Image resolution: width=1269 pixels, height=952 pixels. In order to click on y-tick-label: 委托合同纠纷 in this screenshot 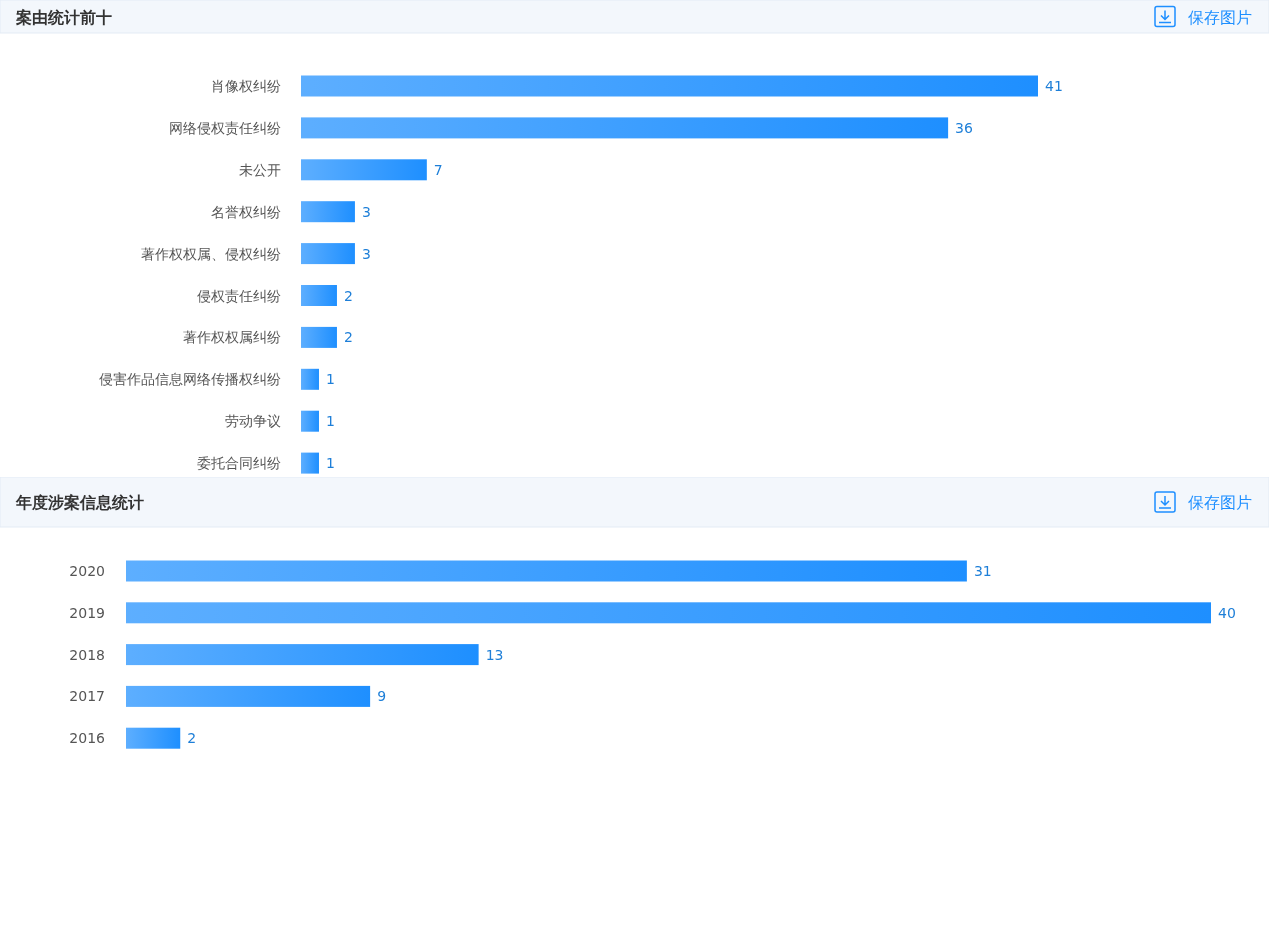, I will do `click(239, 463)`.